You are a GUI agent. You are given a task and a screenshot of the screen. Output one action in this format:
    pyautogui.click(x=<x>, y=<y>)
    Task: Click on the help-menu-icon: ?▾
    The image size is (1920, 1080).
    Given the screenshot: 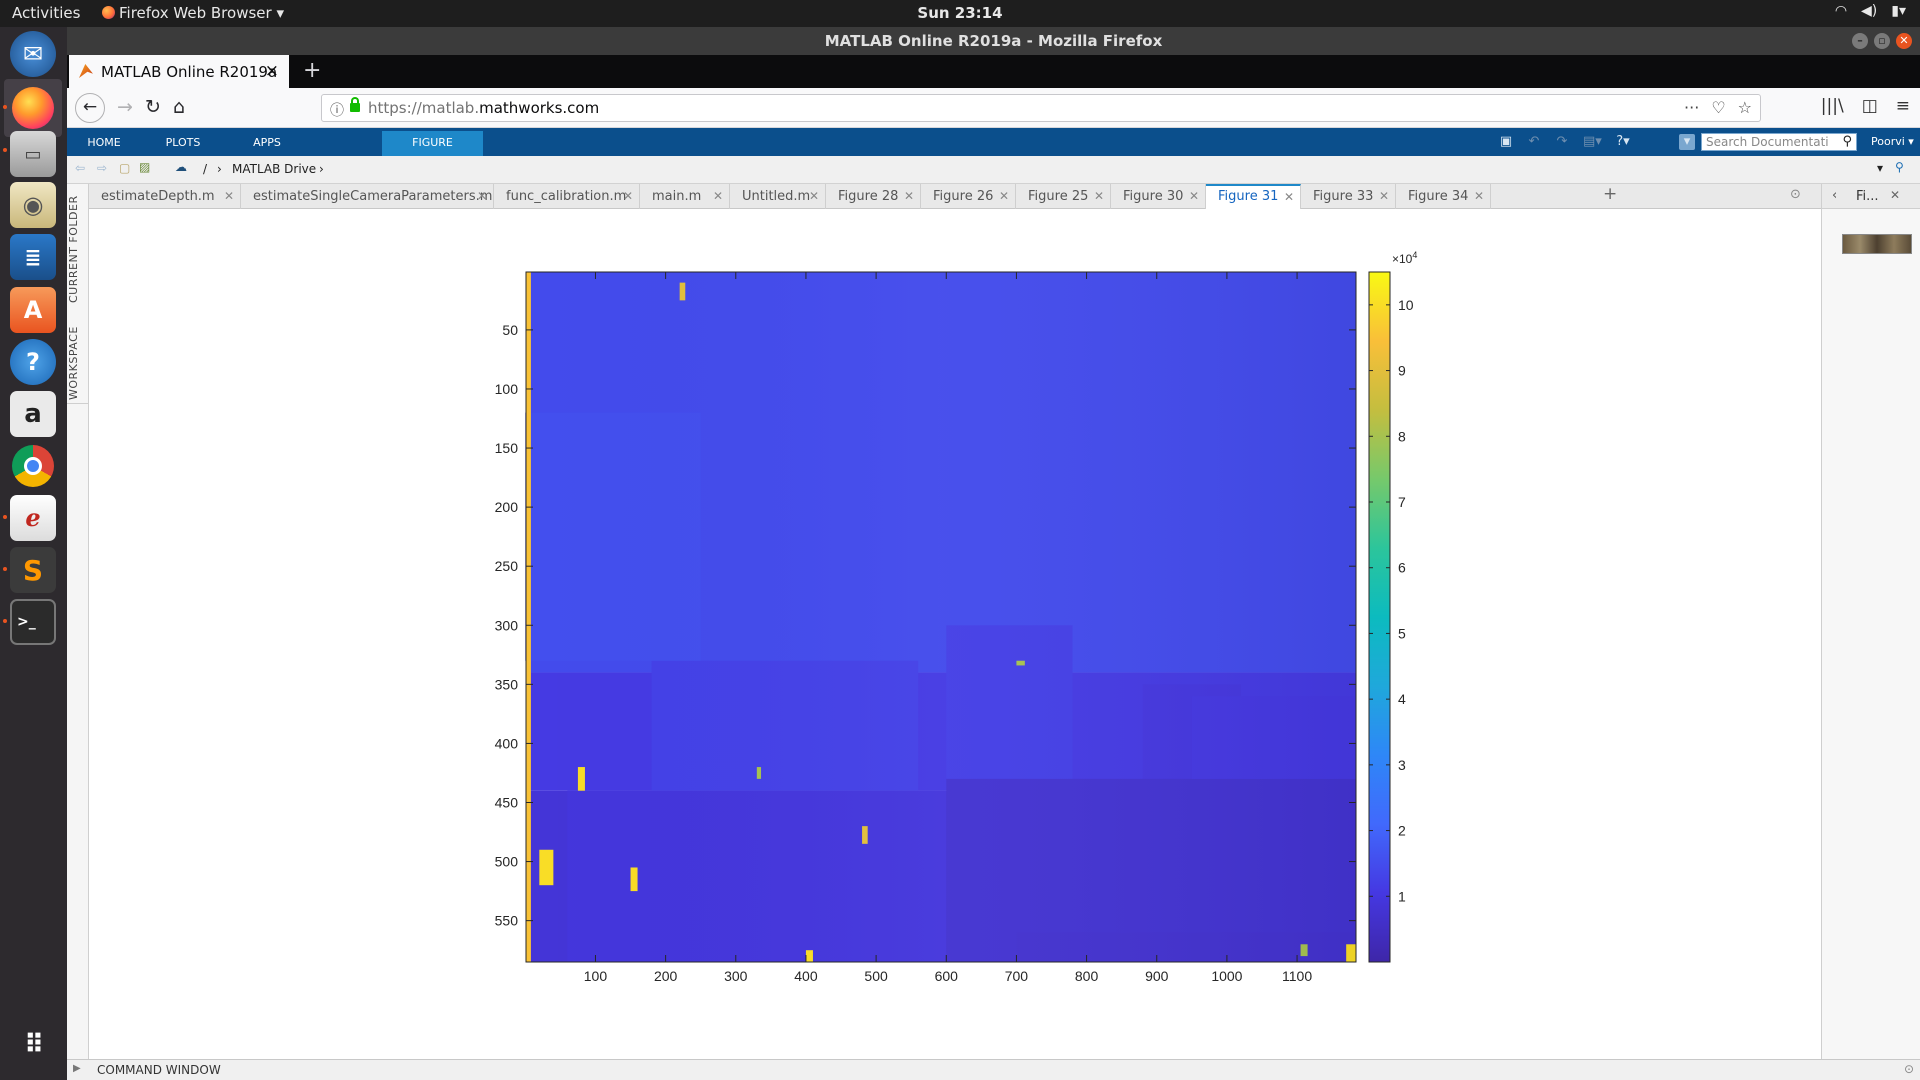 What is the action you would take?
    pyautogui.click(x=1623, y=141)
    